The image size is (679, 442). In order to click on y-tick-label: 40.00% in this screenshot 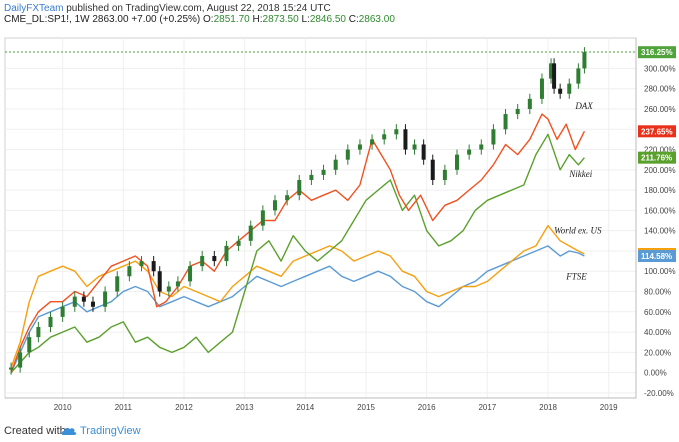, I will do `click(657, 332)`.